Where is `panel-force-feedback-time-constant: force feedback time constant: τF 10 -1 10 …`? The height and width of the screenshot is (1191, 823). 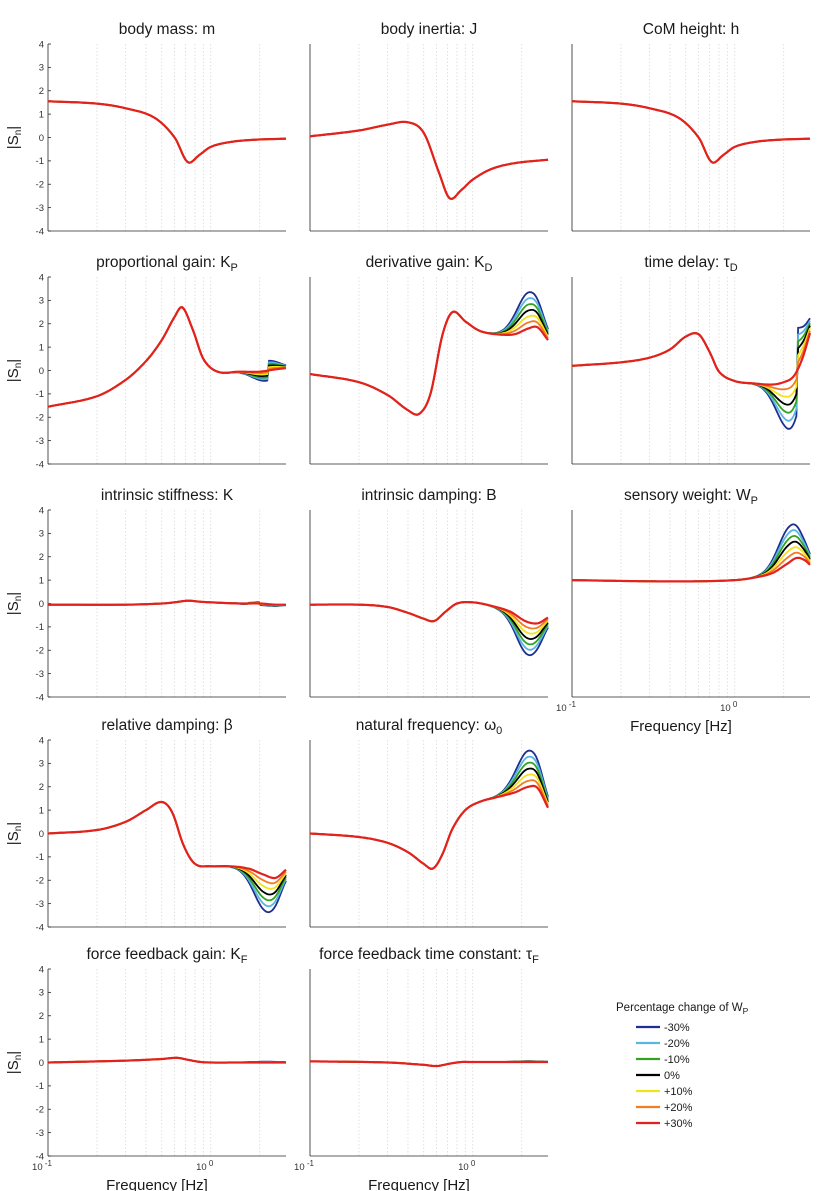
panel-force-feedback-time-constant: force feedback time constant: τF 10 -1 10 … is located at coordinates (421, 1068).